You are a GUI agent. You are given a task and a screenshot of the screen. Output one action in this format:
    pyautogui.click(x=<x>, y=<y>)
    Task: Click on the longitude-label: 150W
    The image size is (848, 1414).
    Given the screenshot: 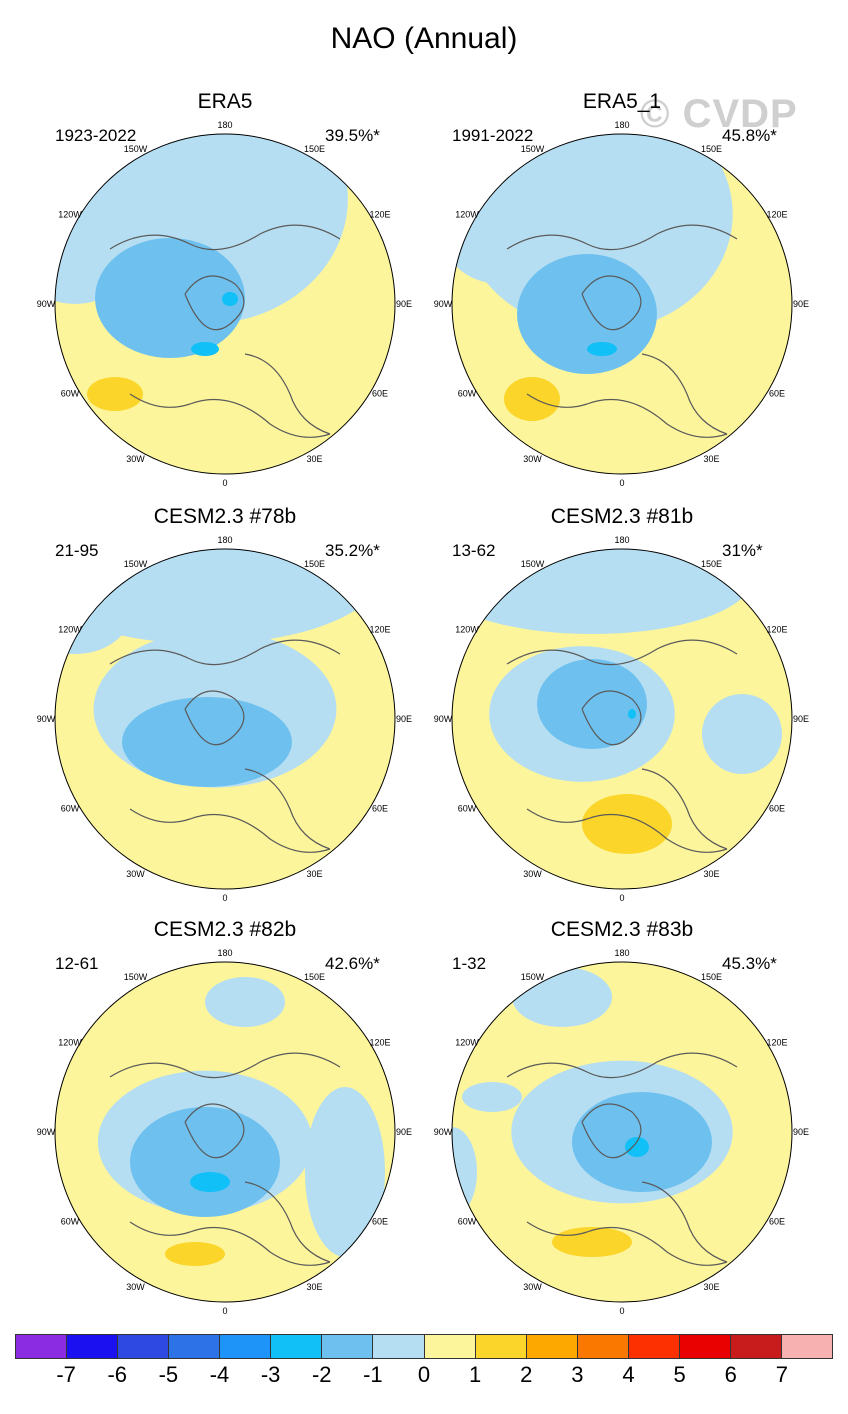 What is the action you would take?
    pyautogui.click(x=136, y=564)
    